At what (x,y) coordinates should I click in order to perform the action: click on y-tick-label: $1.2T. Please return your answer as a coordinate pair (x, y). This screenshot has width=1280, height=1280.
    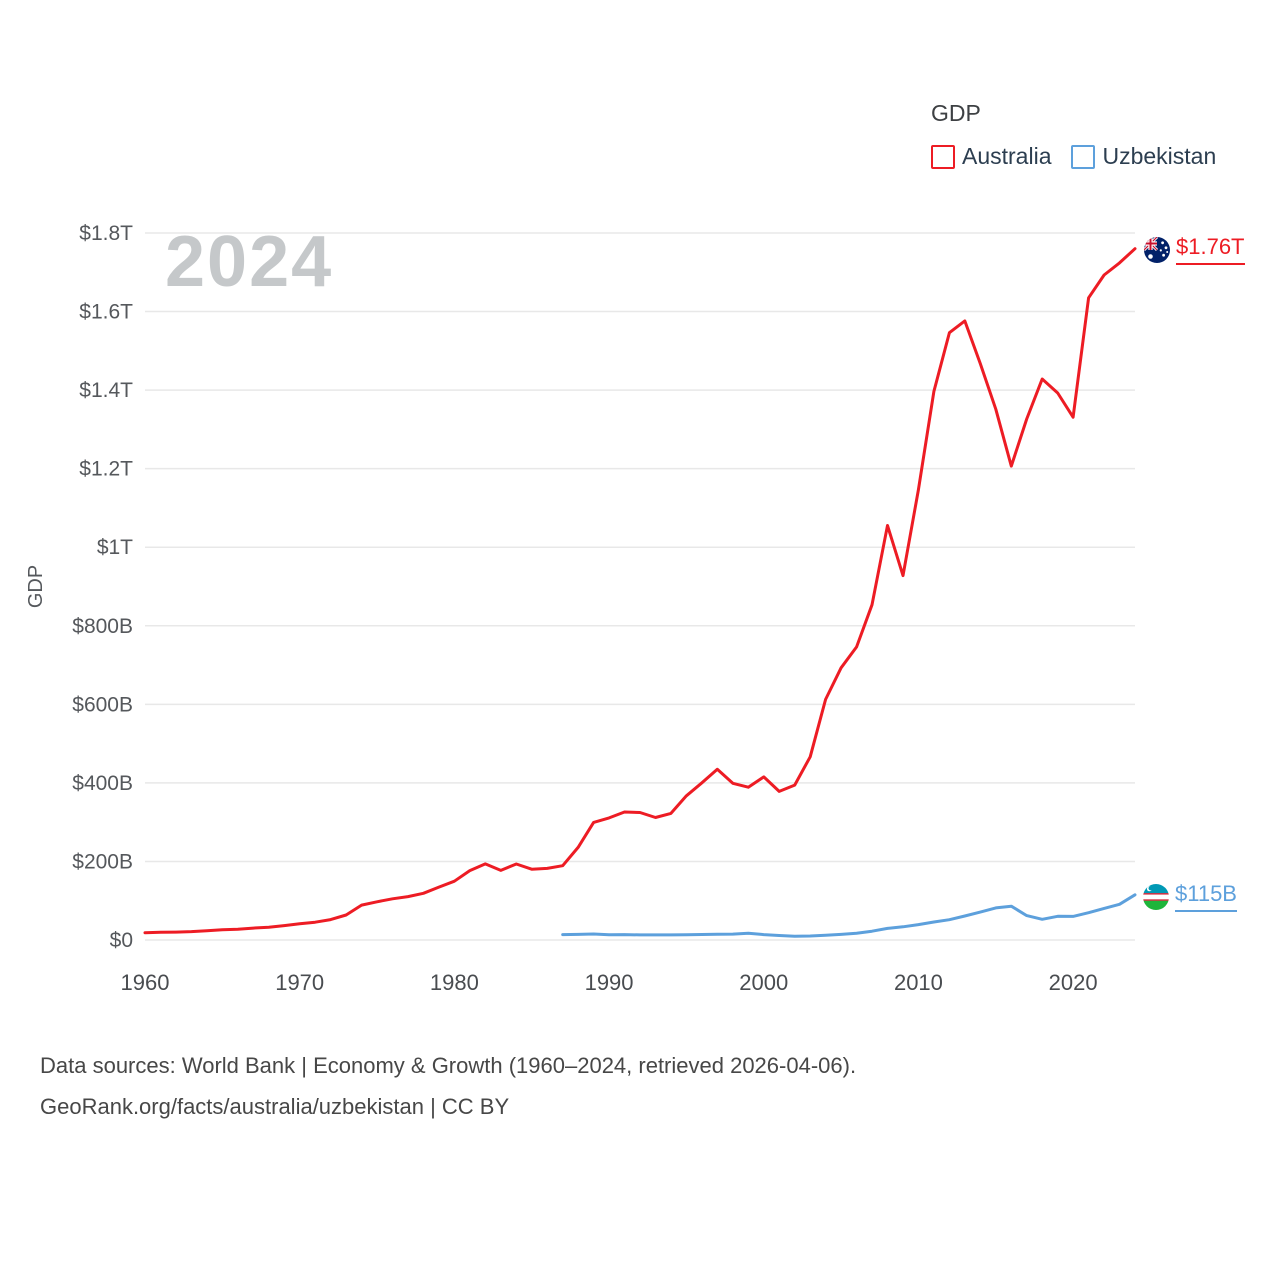
    Looking at the image, I should click on (106, 469).